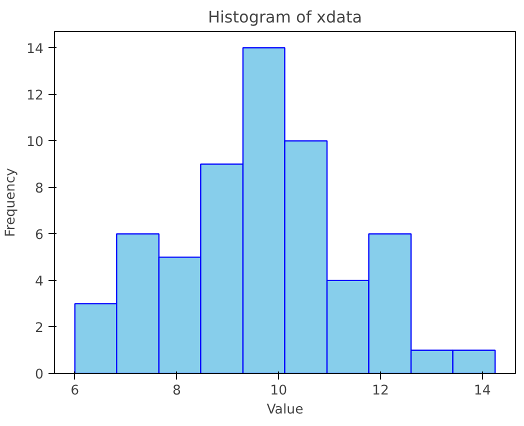 This screenshot has height=426, width=524. I want to click on y-tick-label: 4, so click(39, 282).